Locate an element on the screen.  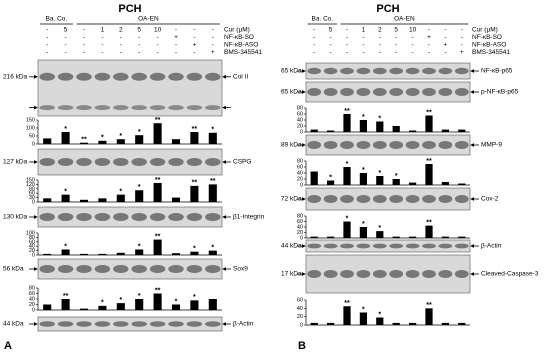
protein-name: Cleaved-Caspase-3 is located at coordinates (510, 274).